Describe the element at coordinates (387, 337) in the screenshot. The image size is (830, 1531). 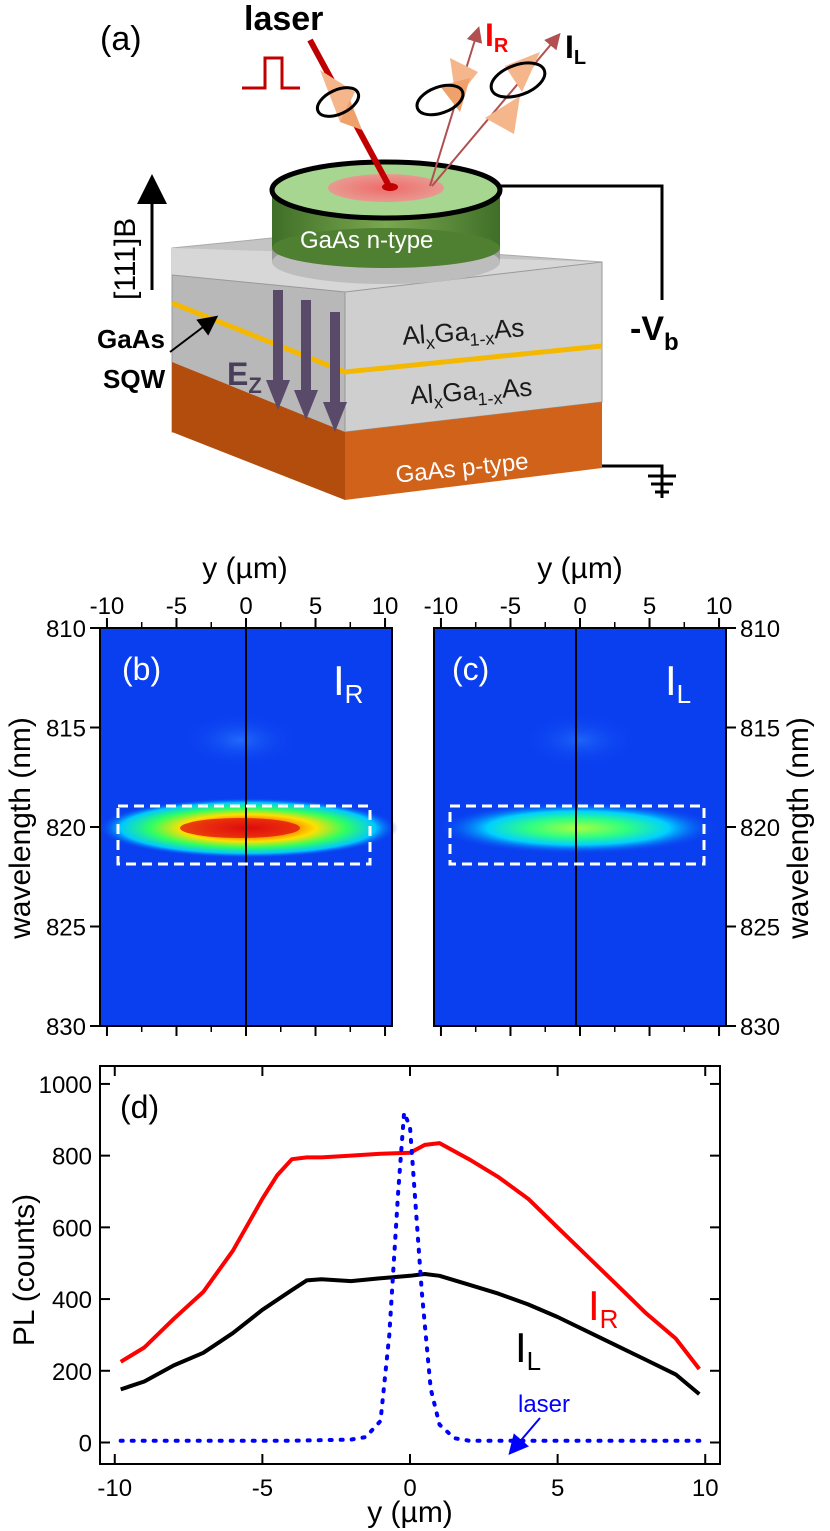
I see `quantum-well-line` at that location.